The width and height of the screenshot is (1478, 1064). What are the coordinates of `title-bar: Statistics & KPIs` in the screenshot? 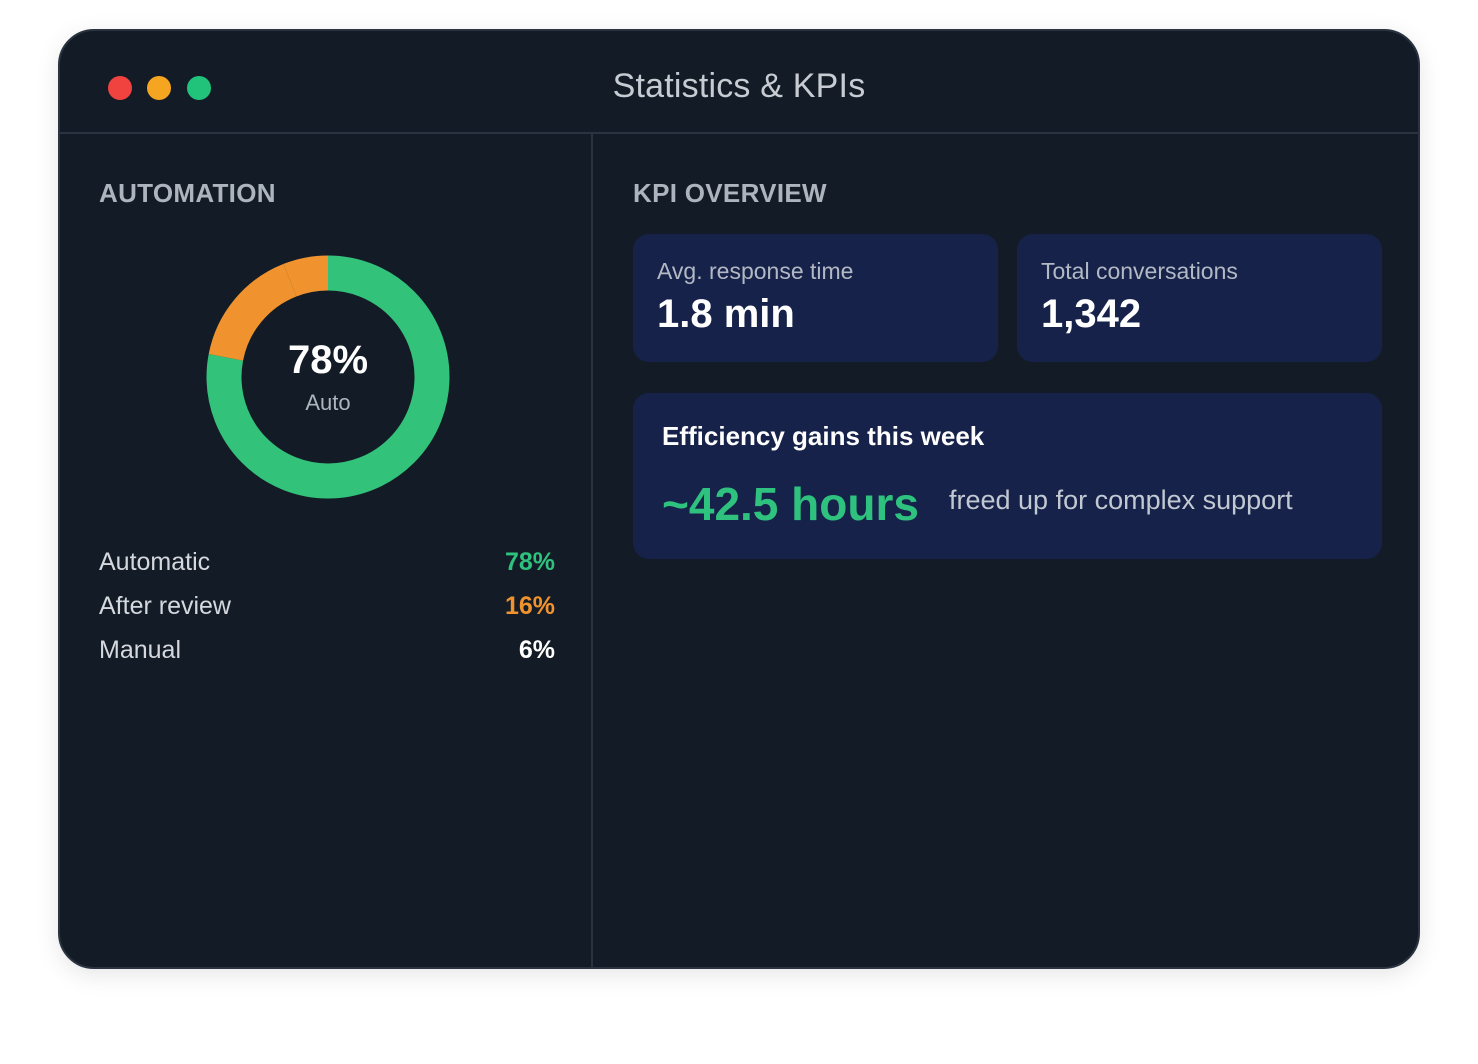 It's located at (739, 82).